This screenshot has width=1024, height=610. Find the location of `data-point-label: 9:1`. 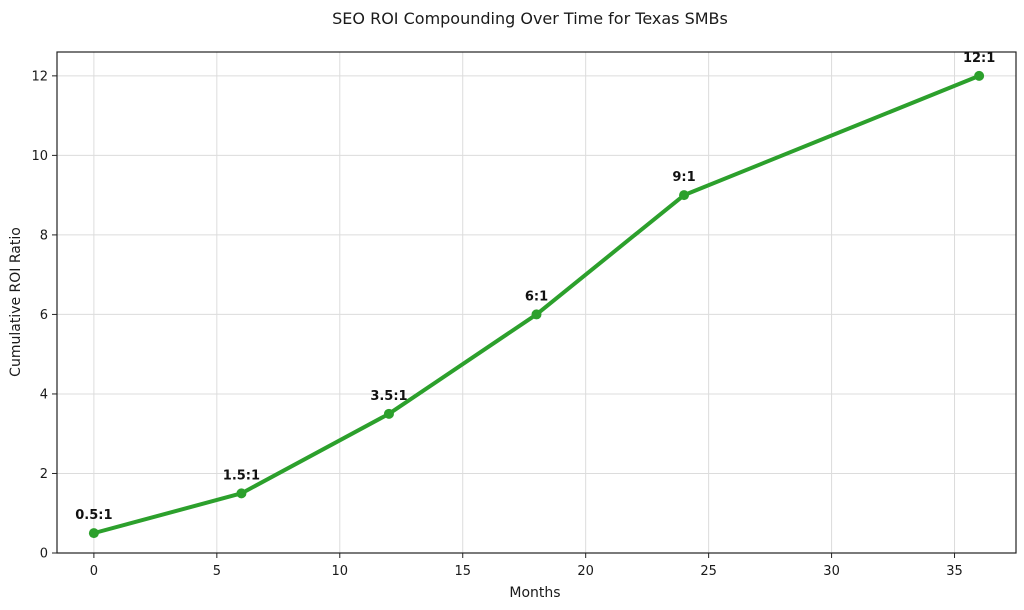

data-point-label: 9:1 is located at coordinates (683, 177).